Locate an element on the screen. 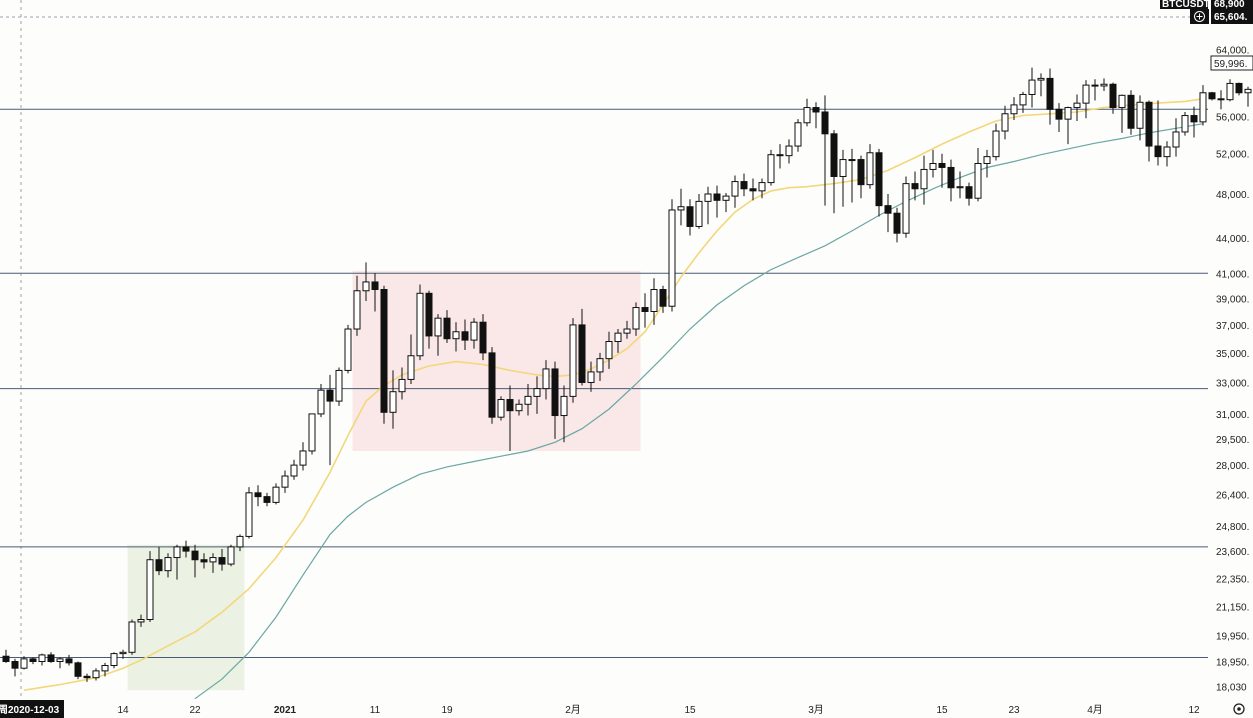 The height and width of the screenshot is (718, 1253). price-tick-label: 64,000. is located at coordinates (1232, 50).